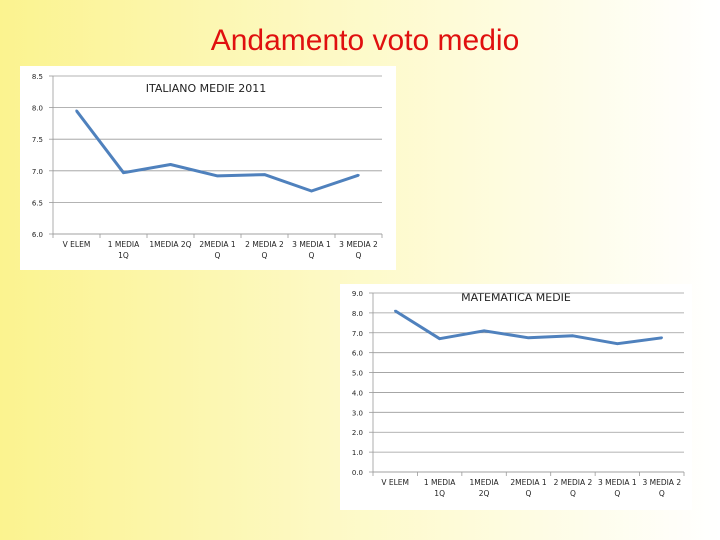 This screenshot has height=540, width=720. I want to click on y-tick-label: 6.5, so click(37, 203).